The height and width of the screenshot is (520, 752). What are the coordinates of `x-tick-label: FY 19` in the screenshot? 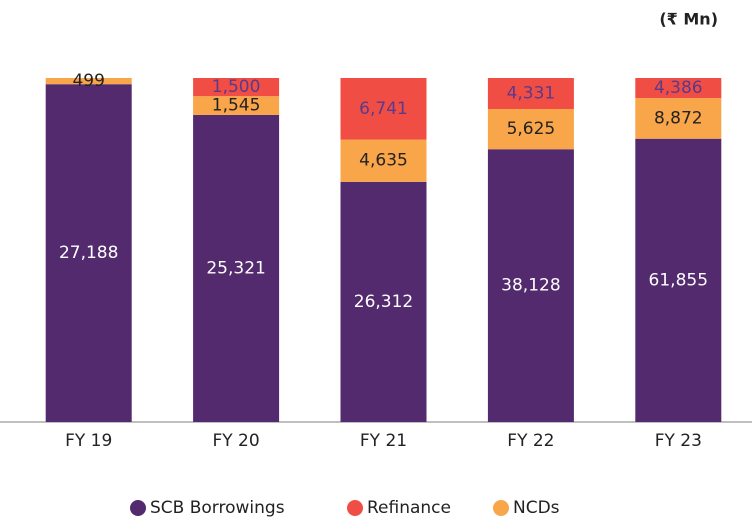 It's located at (88, 441).